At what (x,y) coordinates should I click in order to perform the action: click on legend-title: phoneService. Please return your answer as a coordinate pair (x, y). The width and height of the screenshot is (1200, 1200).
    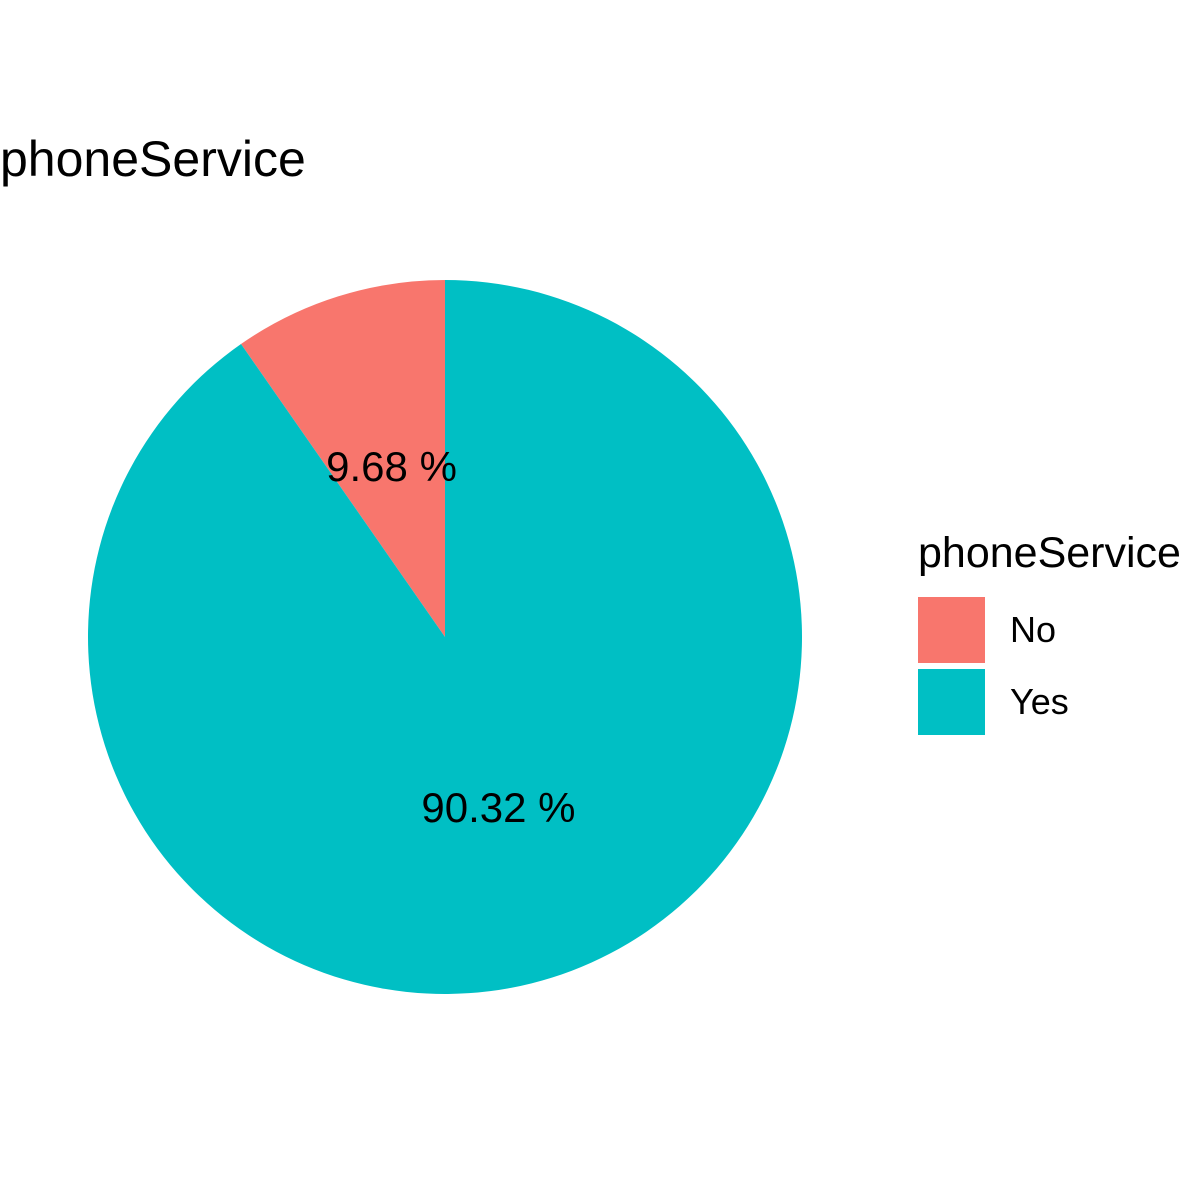
    Looking at the image, I should click on (1049, 553).